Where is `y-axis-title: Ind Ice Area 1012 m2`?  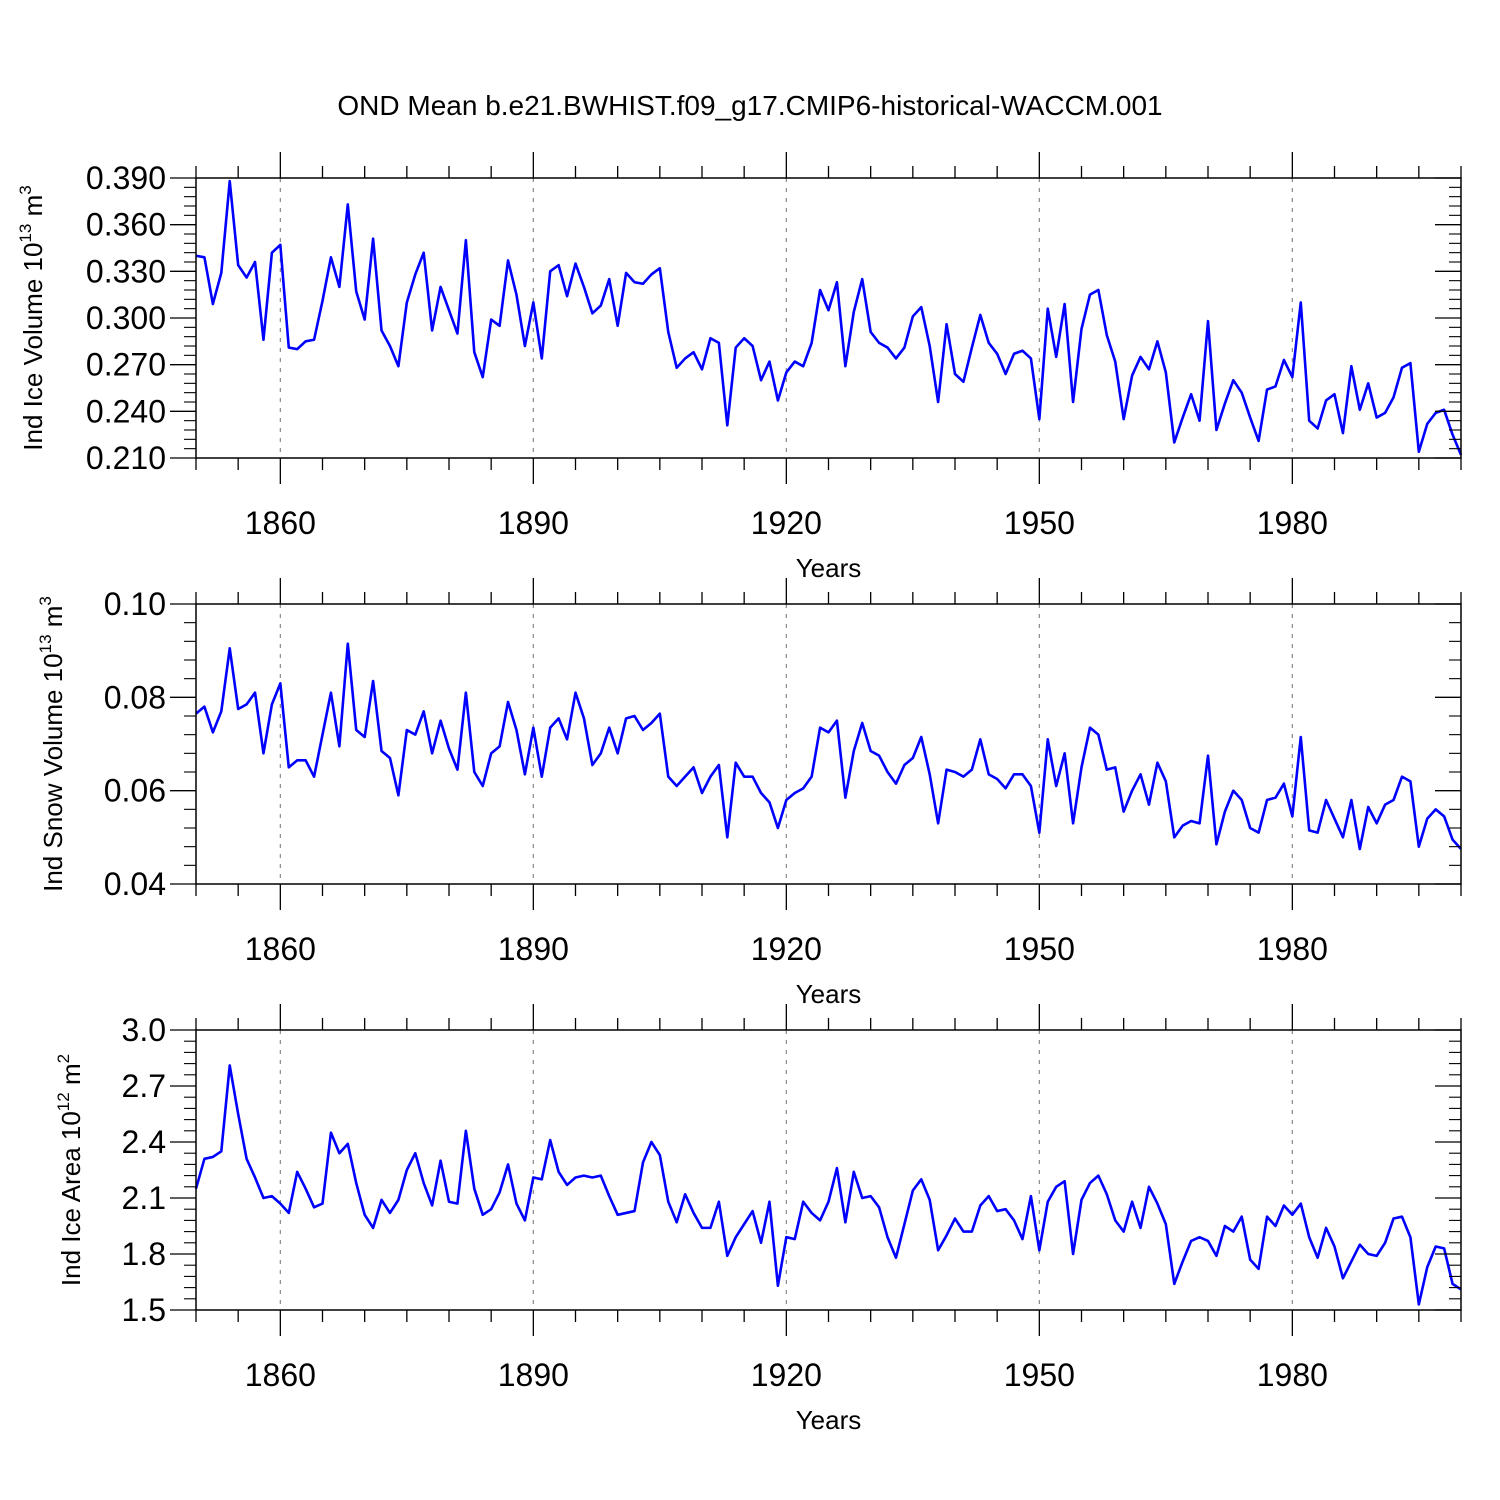 y-axis-title: Ind Ice Area 1012 m2 is located at coordinates (70, 1170).